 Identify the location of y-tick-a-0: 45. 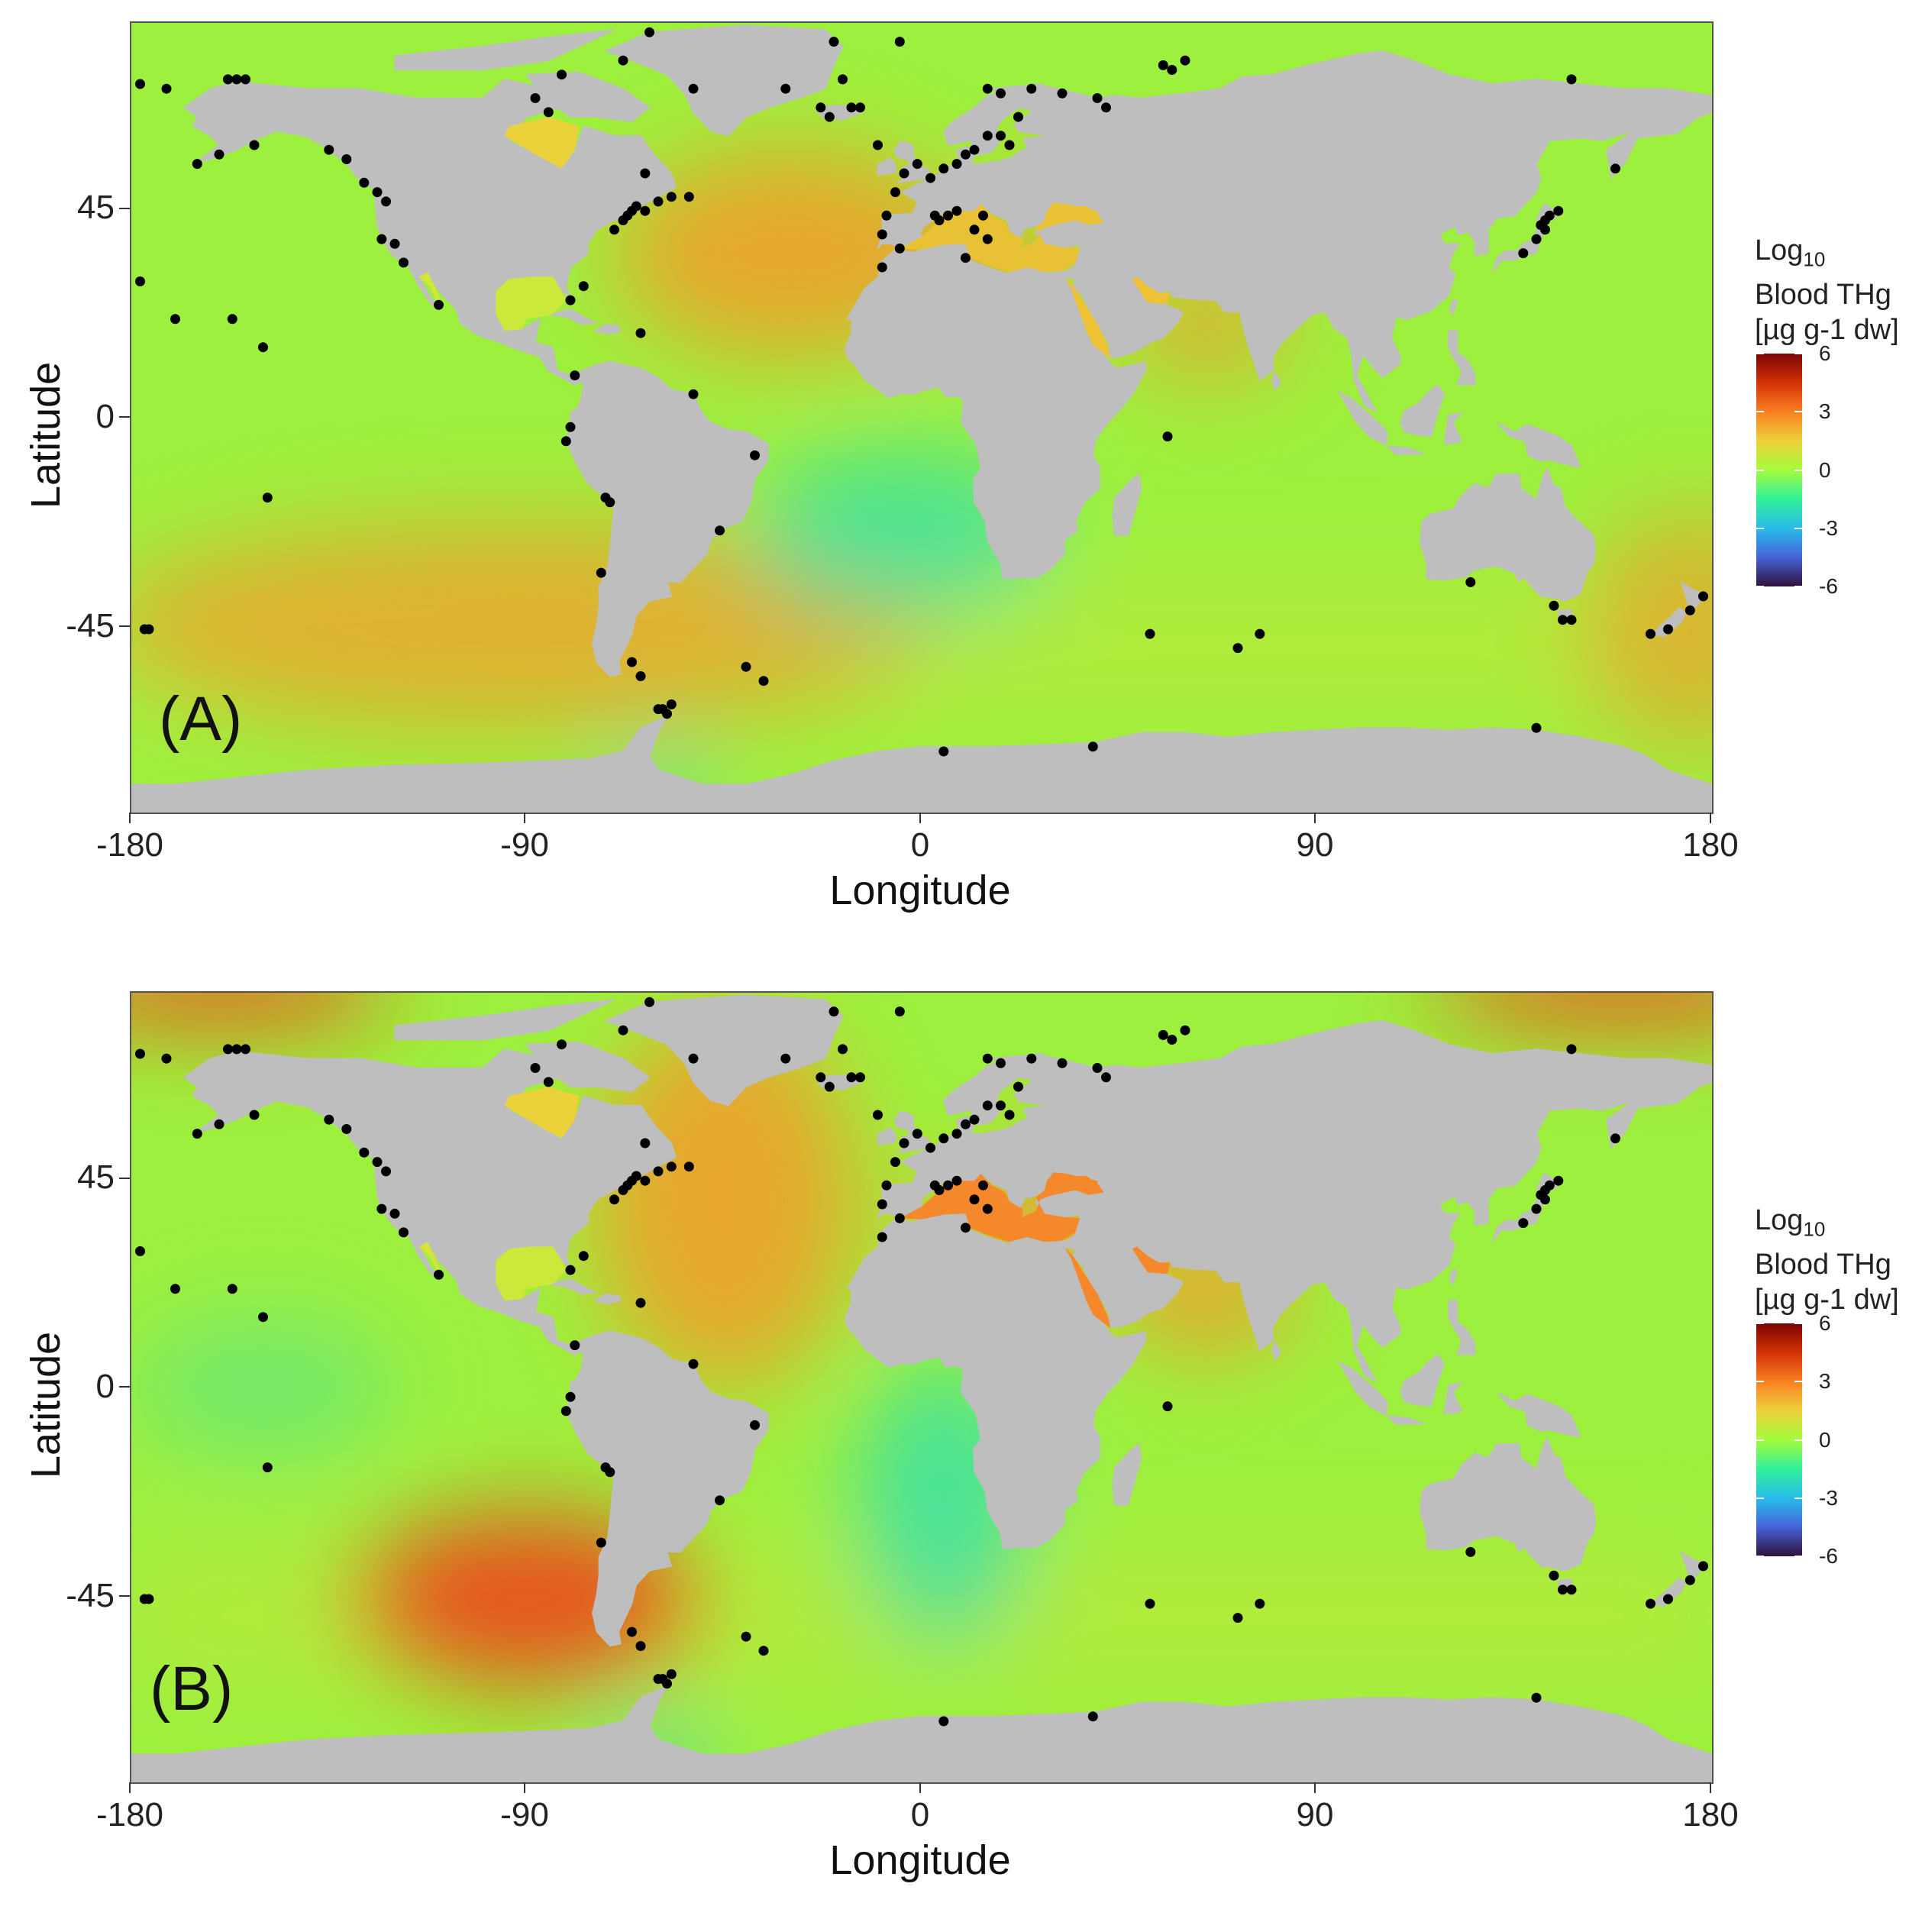
(96, 207).